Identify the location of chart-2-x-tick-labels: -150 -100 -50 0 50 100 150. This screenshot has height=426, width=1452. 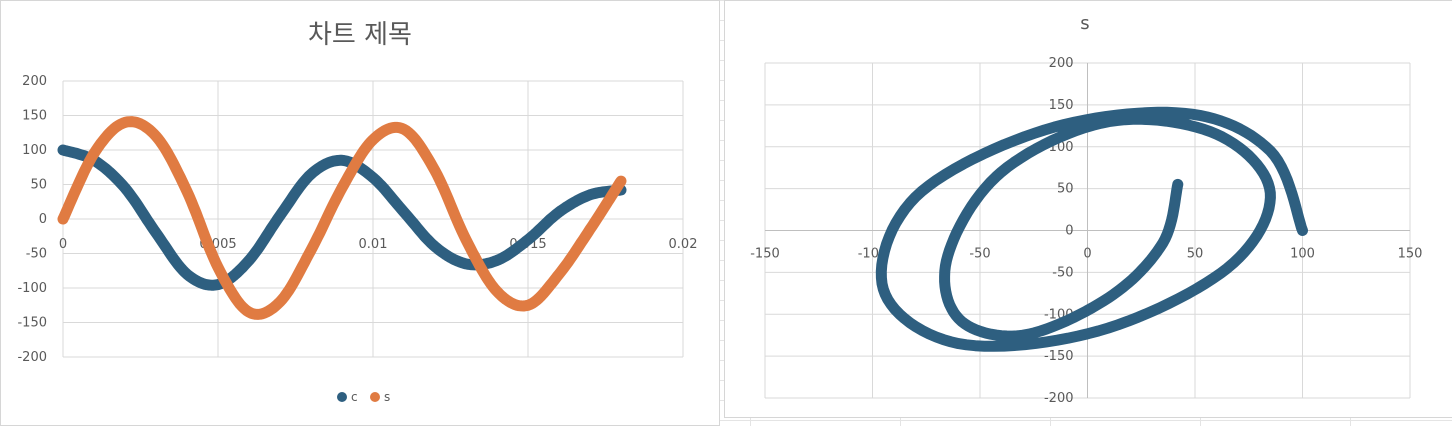
(1086, 254).